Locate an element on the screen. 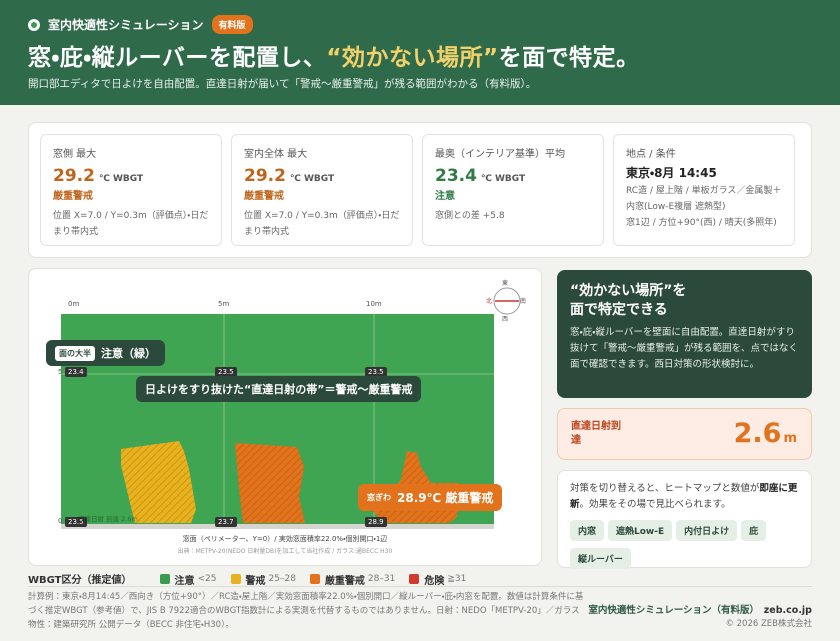  legend-title: WBGT区分（推定値） is located at coordinates (80, 580).